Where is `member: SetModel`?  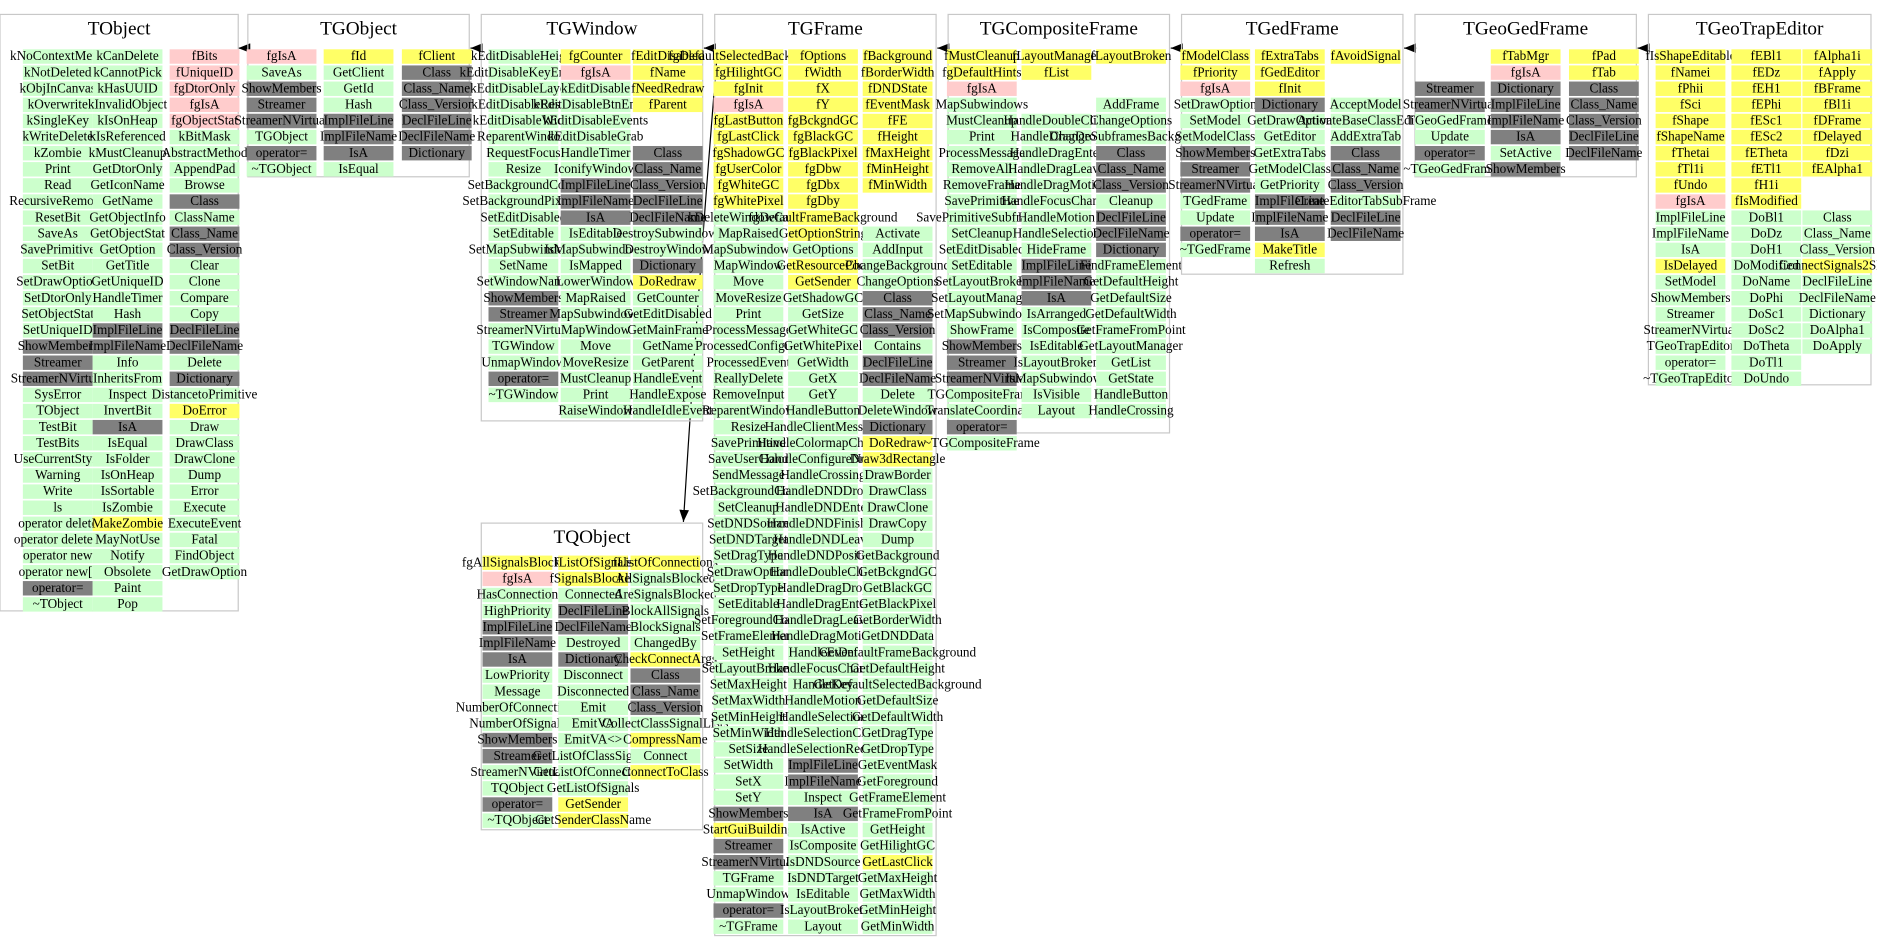 member: SetModel is located at coordinates (1690, 282).